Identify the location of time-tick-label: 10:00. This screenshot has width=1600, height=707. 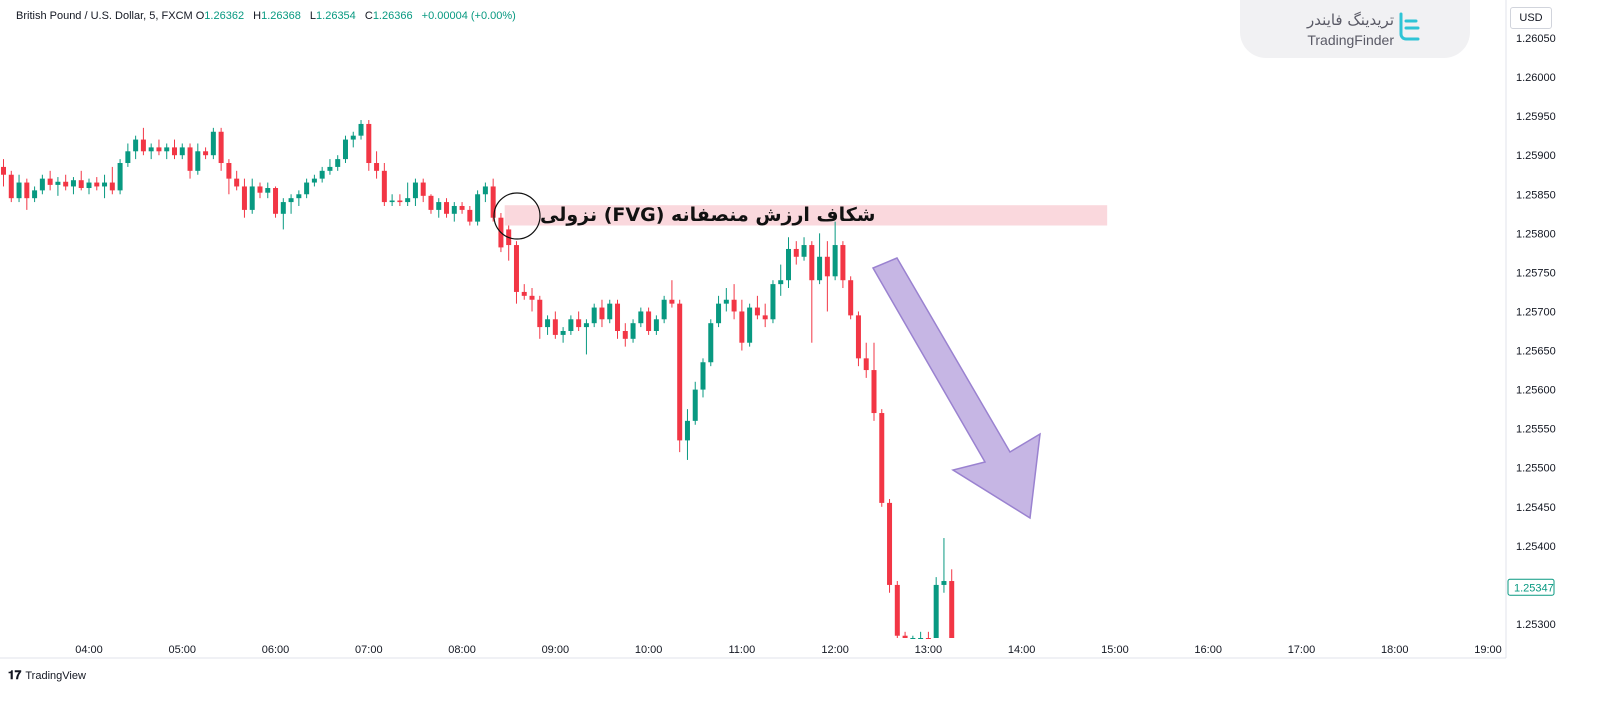
(649, 650).